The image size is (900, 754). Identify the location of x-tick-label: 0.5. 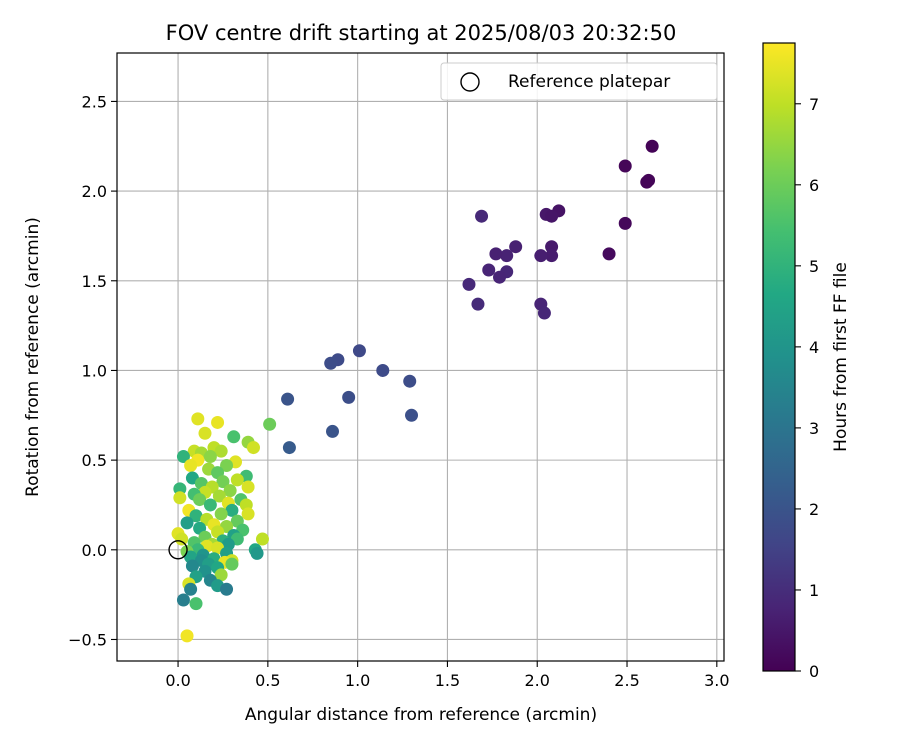
(267, 680).